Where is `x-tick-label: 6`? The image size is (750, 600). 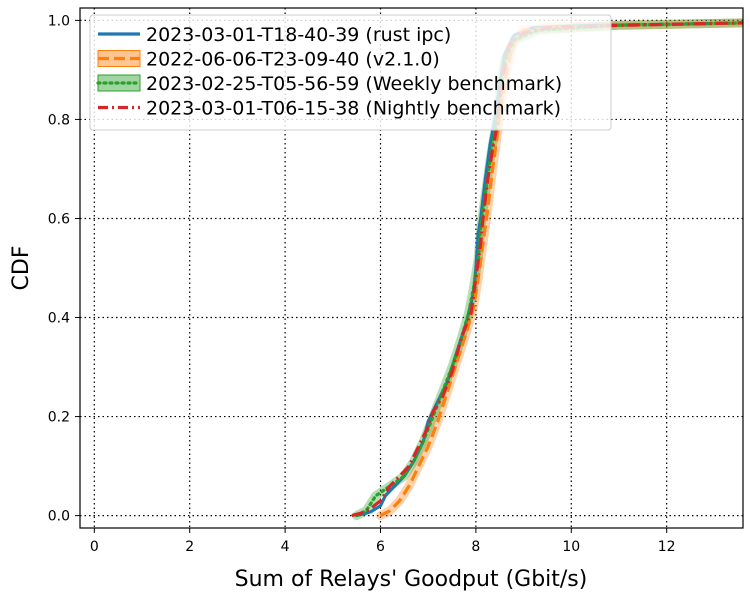 x-tick-label: 6 is located at coordinates (380, 547).